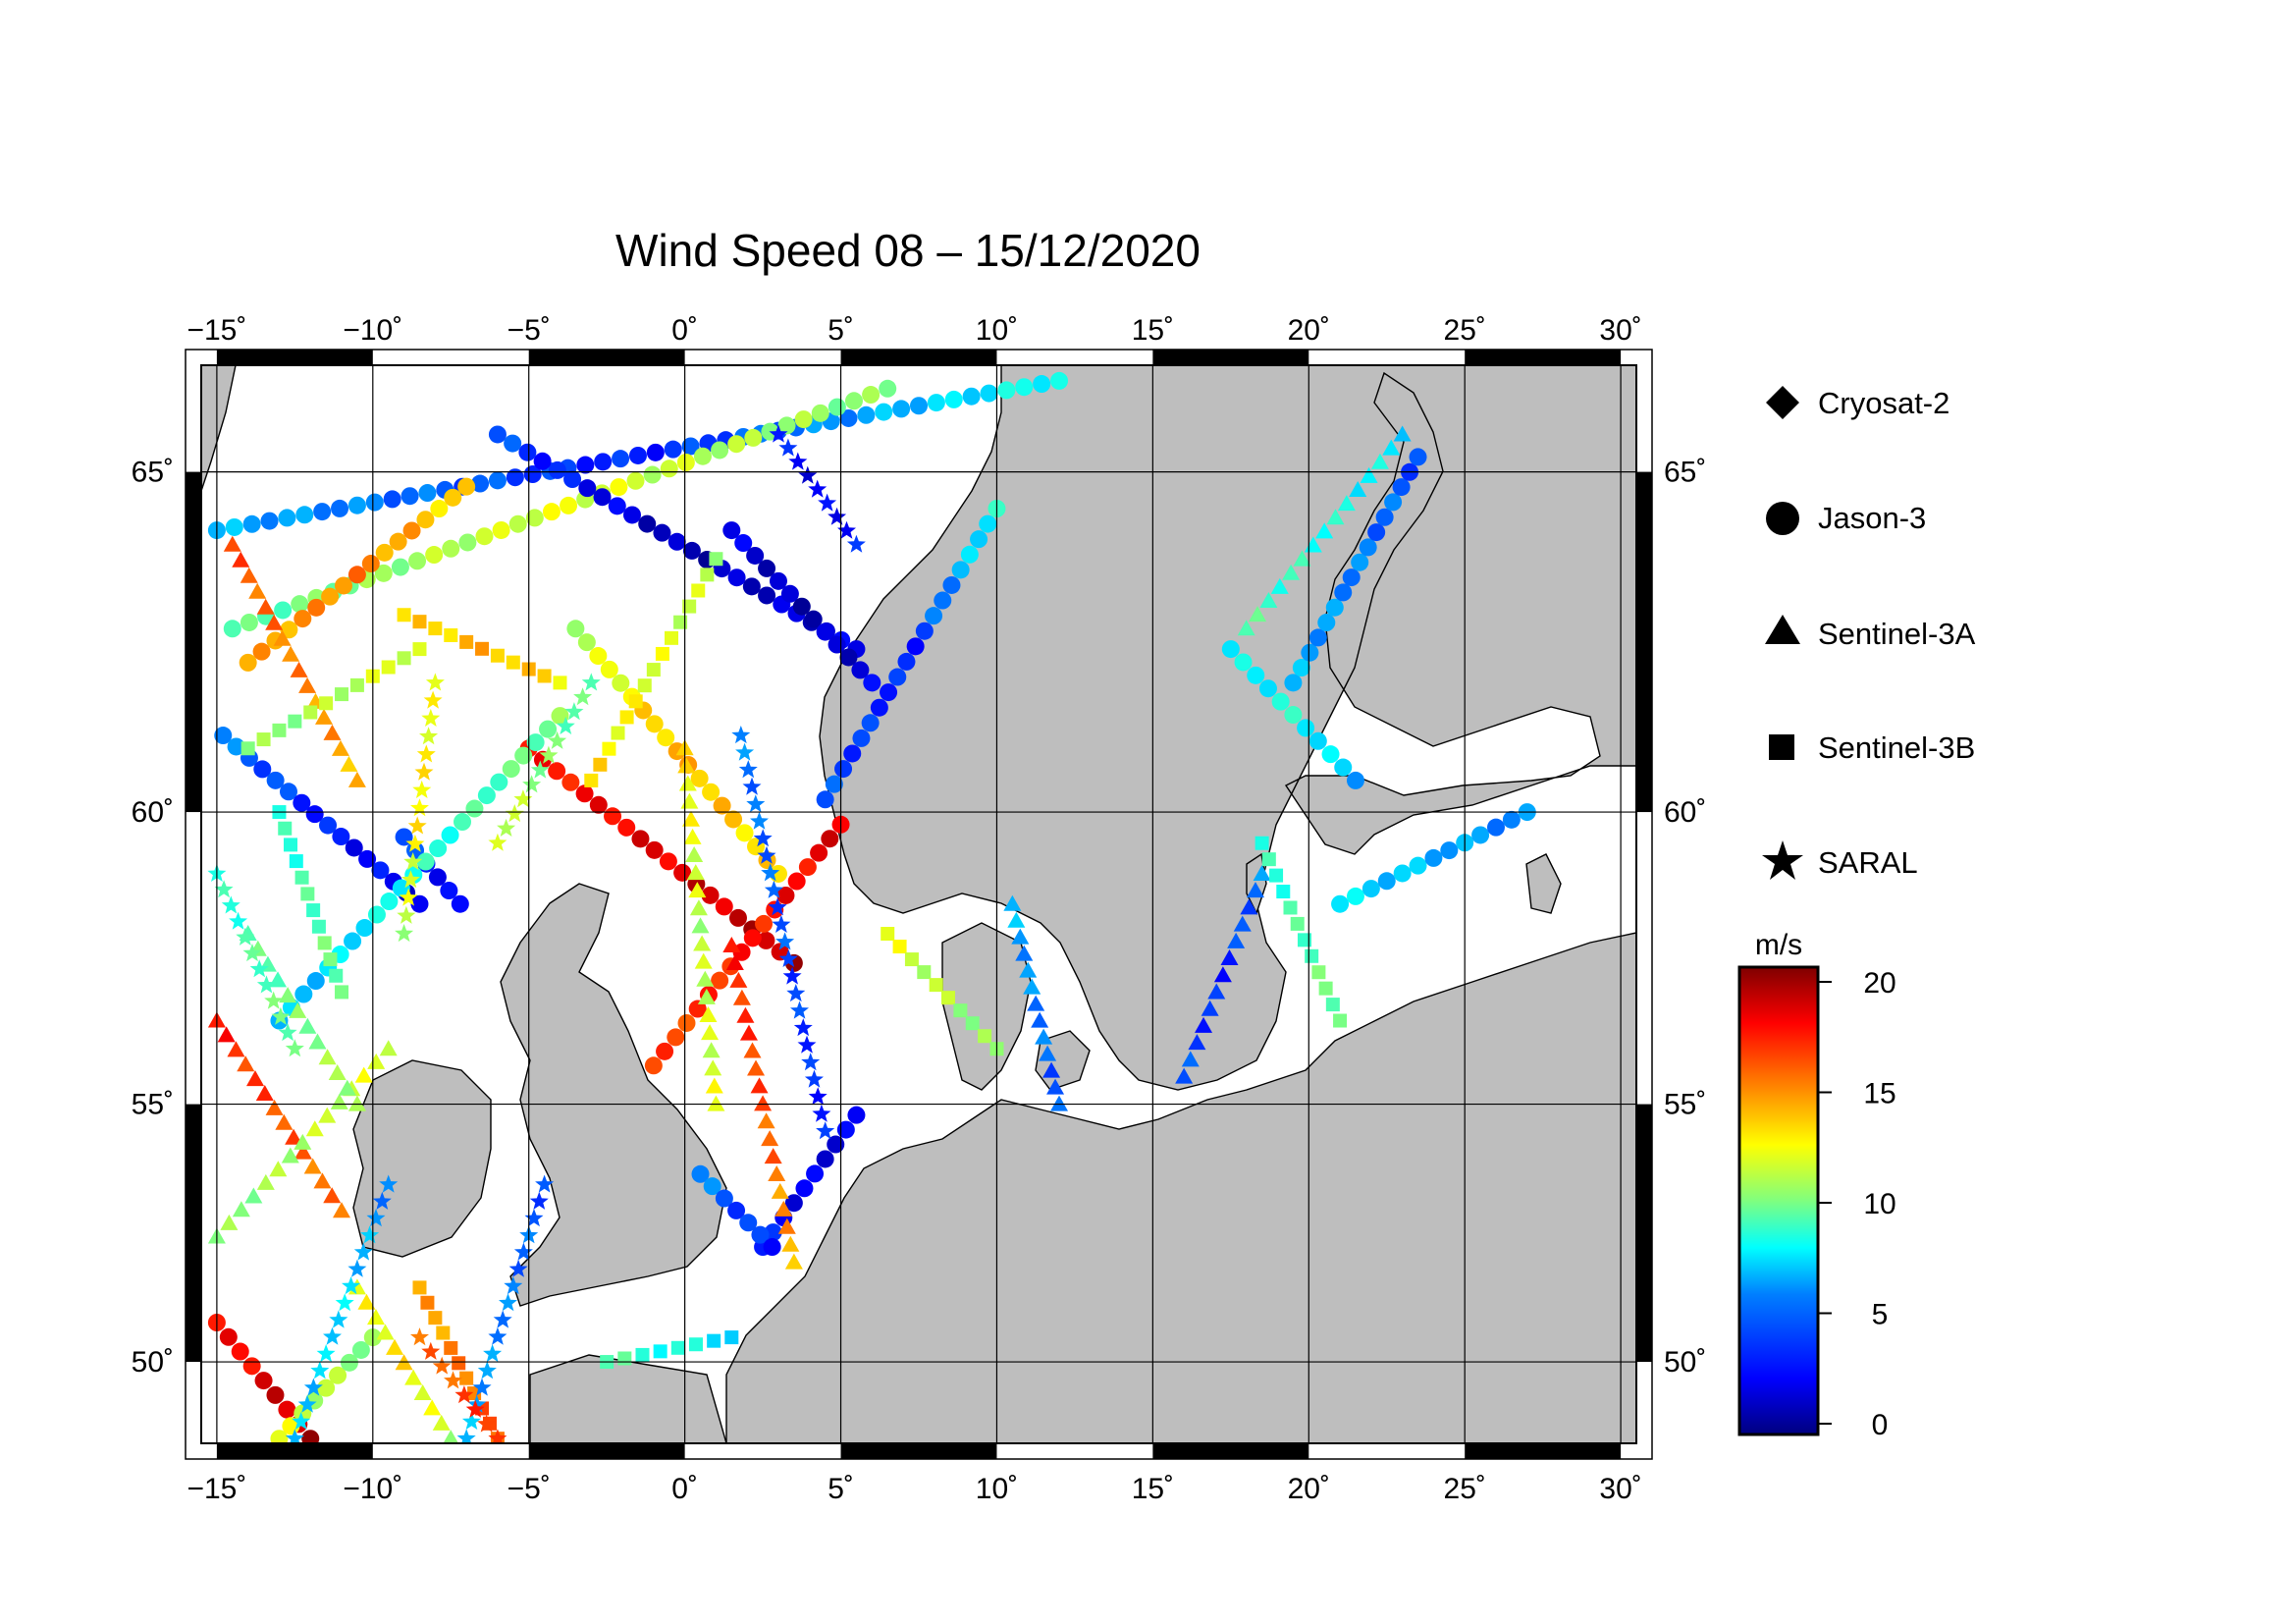  What do you see at coordinates (422, 1158) in the screenshot?
I see `ireland-land` at bounding box center [422, 1158].